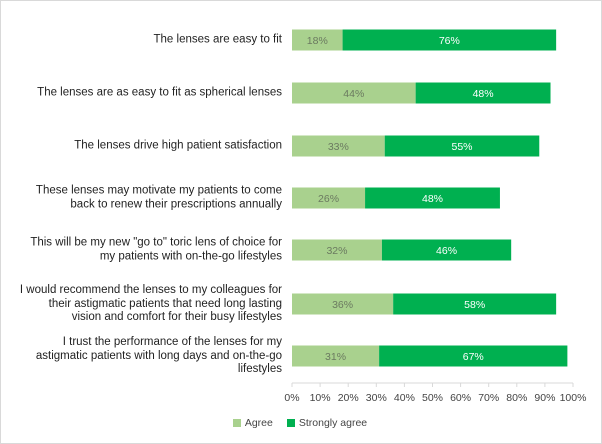  I want to click on category-label-line: The lenses are easy to fit, so click(217, 39).